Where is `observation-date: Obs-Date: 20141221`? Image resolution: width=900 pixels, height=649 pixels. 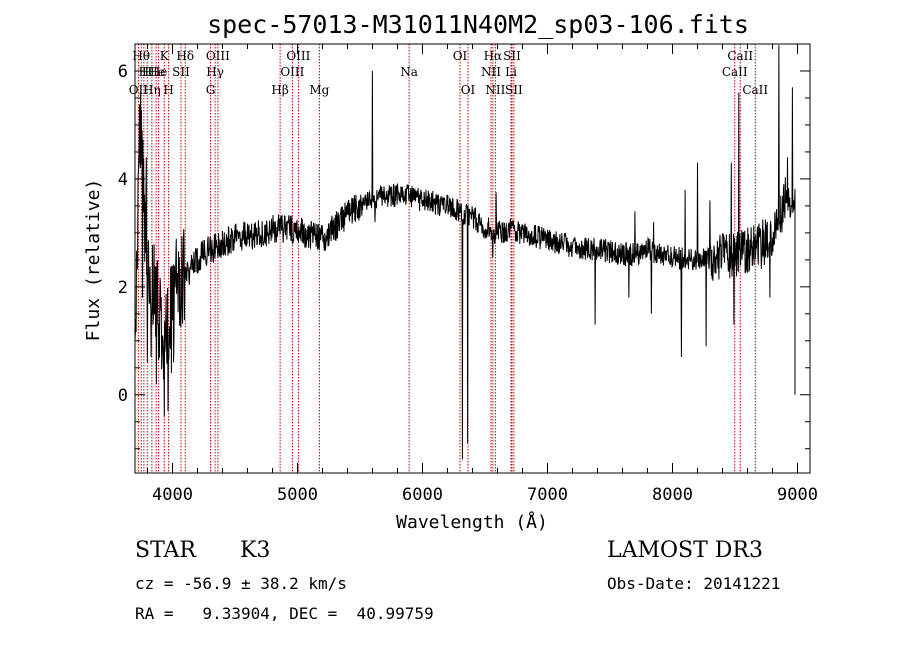
observation-date: Obs-Date: 20141221 is located at coordinates (694, 583).